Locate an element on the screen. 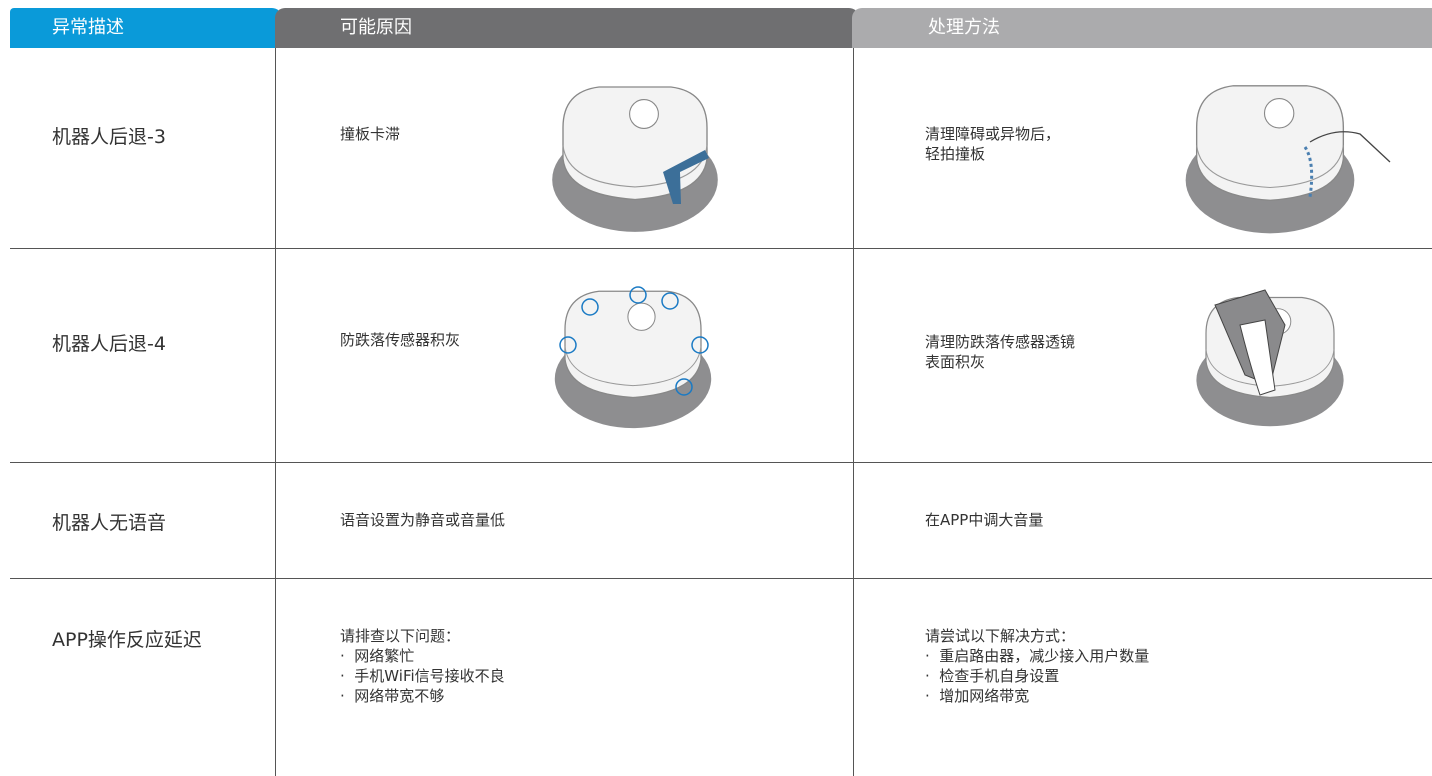 The width and height of the screenshot is (1432, 776). issue: APP操作反应延迟 is located at coordinates (127, 640).